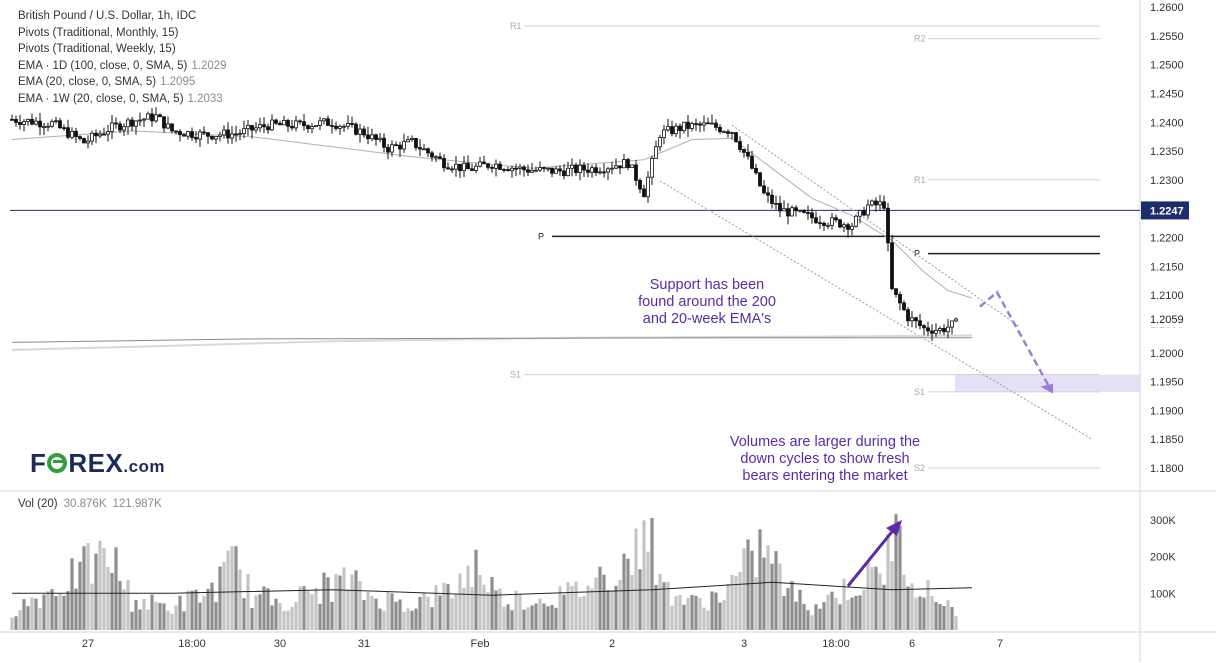  Describe the element at coordinates (492, 588) in the screenshot. I see `volume-ma-line` at that location.